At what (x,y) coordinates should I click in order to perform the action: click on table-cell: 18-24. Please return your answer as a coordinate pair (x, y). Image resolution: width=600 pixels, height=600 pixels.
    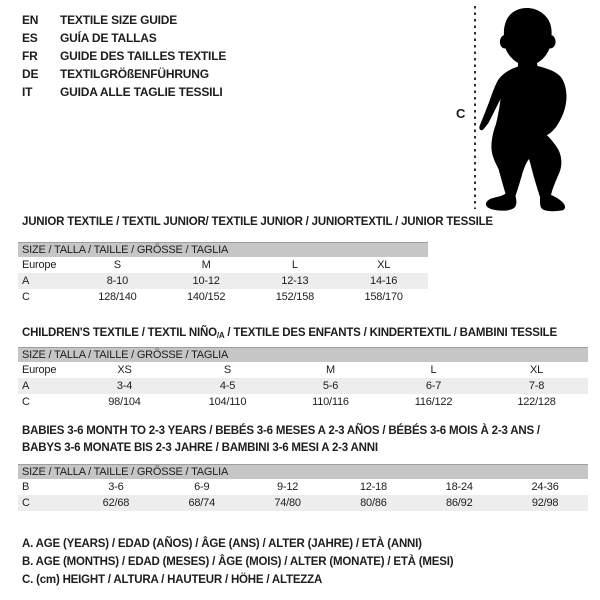
    Looking at the image, I should click on (459, 487).